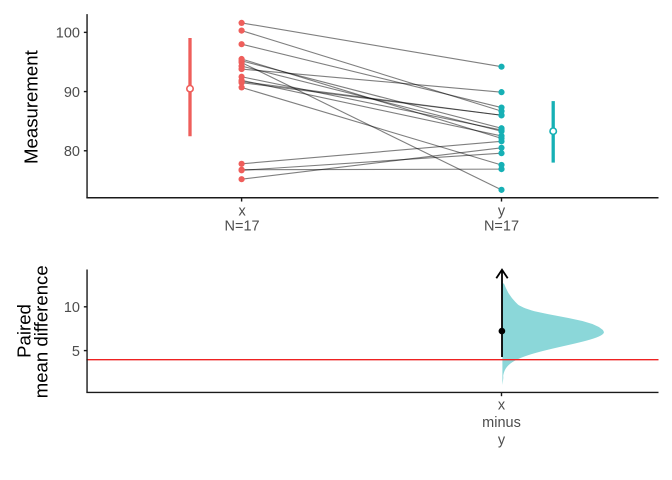 The image size is (672, 480). What do you see at coordinates (68, 34) in the screenshot?
I see `svg-text: 100` at bounding box center [68, 34].